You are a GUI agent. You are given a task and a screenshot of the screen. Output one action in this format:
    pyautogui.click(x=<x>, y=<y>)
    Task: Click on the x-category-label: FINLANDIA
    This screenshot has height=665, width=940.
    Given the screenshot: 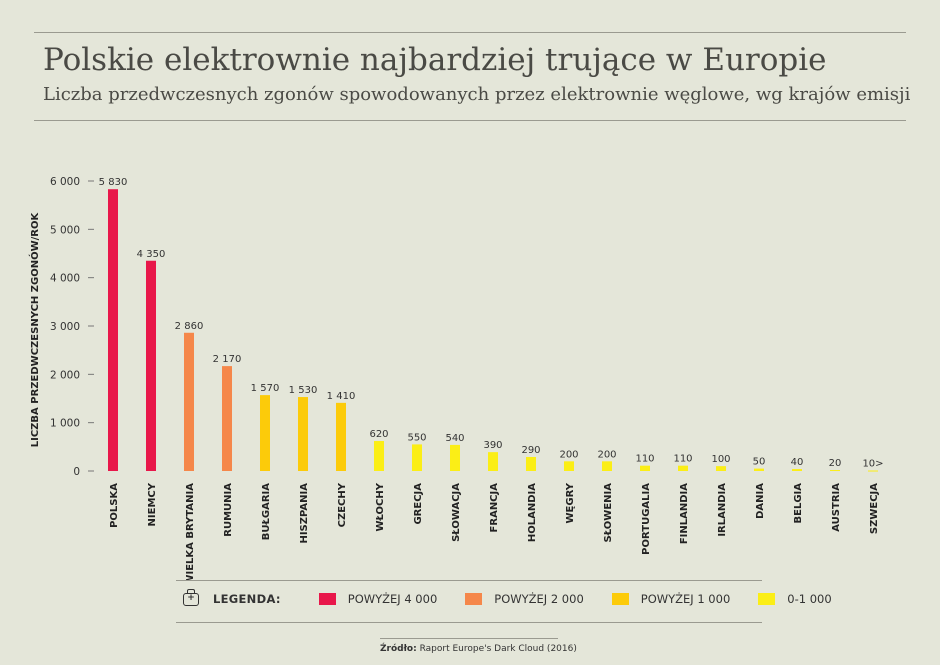 What is the action you would take?
    pyautogui.click(x=684, y=513)
    